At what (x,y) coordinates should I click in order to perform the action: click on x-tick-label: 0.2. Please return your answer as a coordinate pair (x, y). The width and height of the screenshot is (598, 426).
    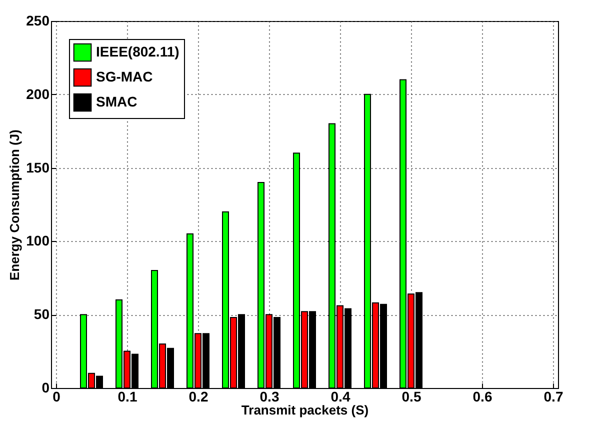
    Looking at the image, I should click on (198, 396).